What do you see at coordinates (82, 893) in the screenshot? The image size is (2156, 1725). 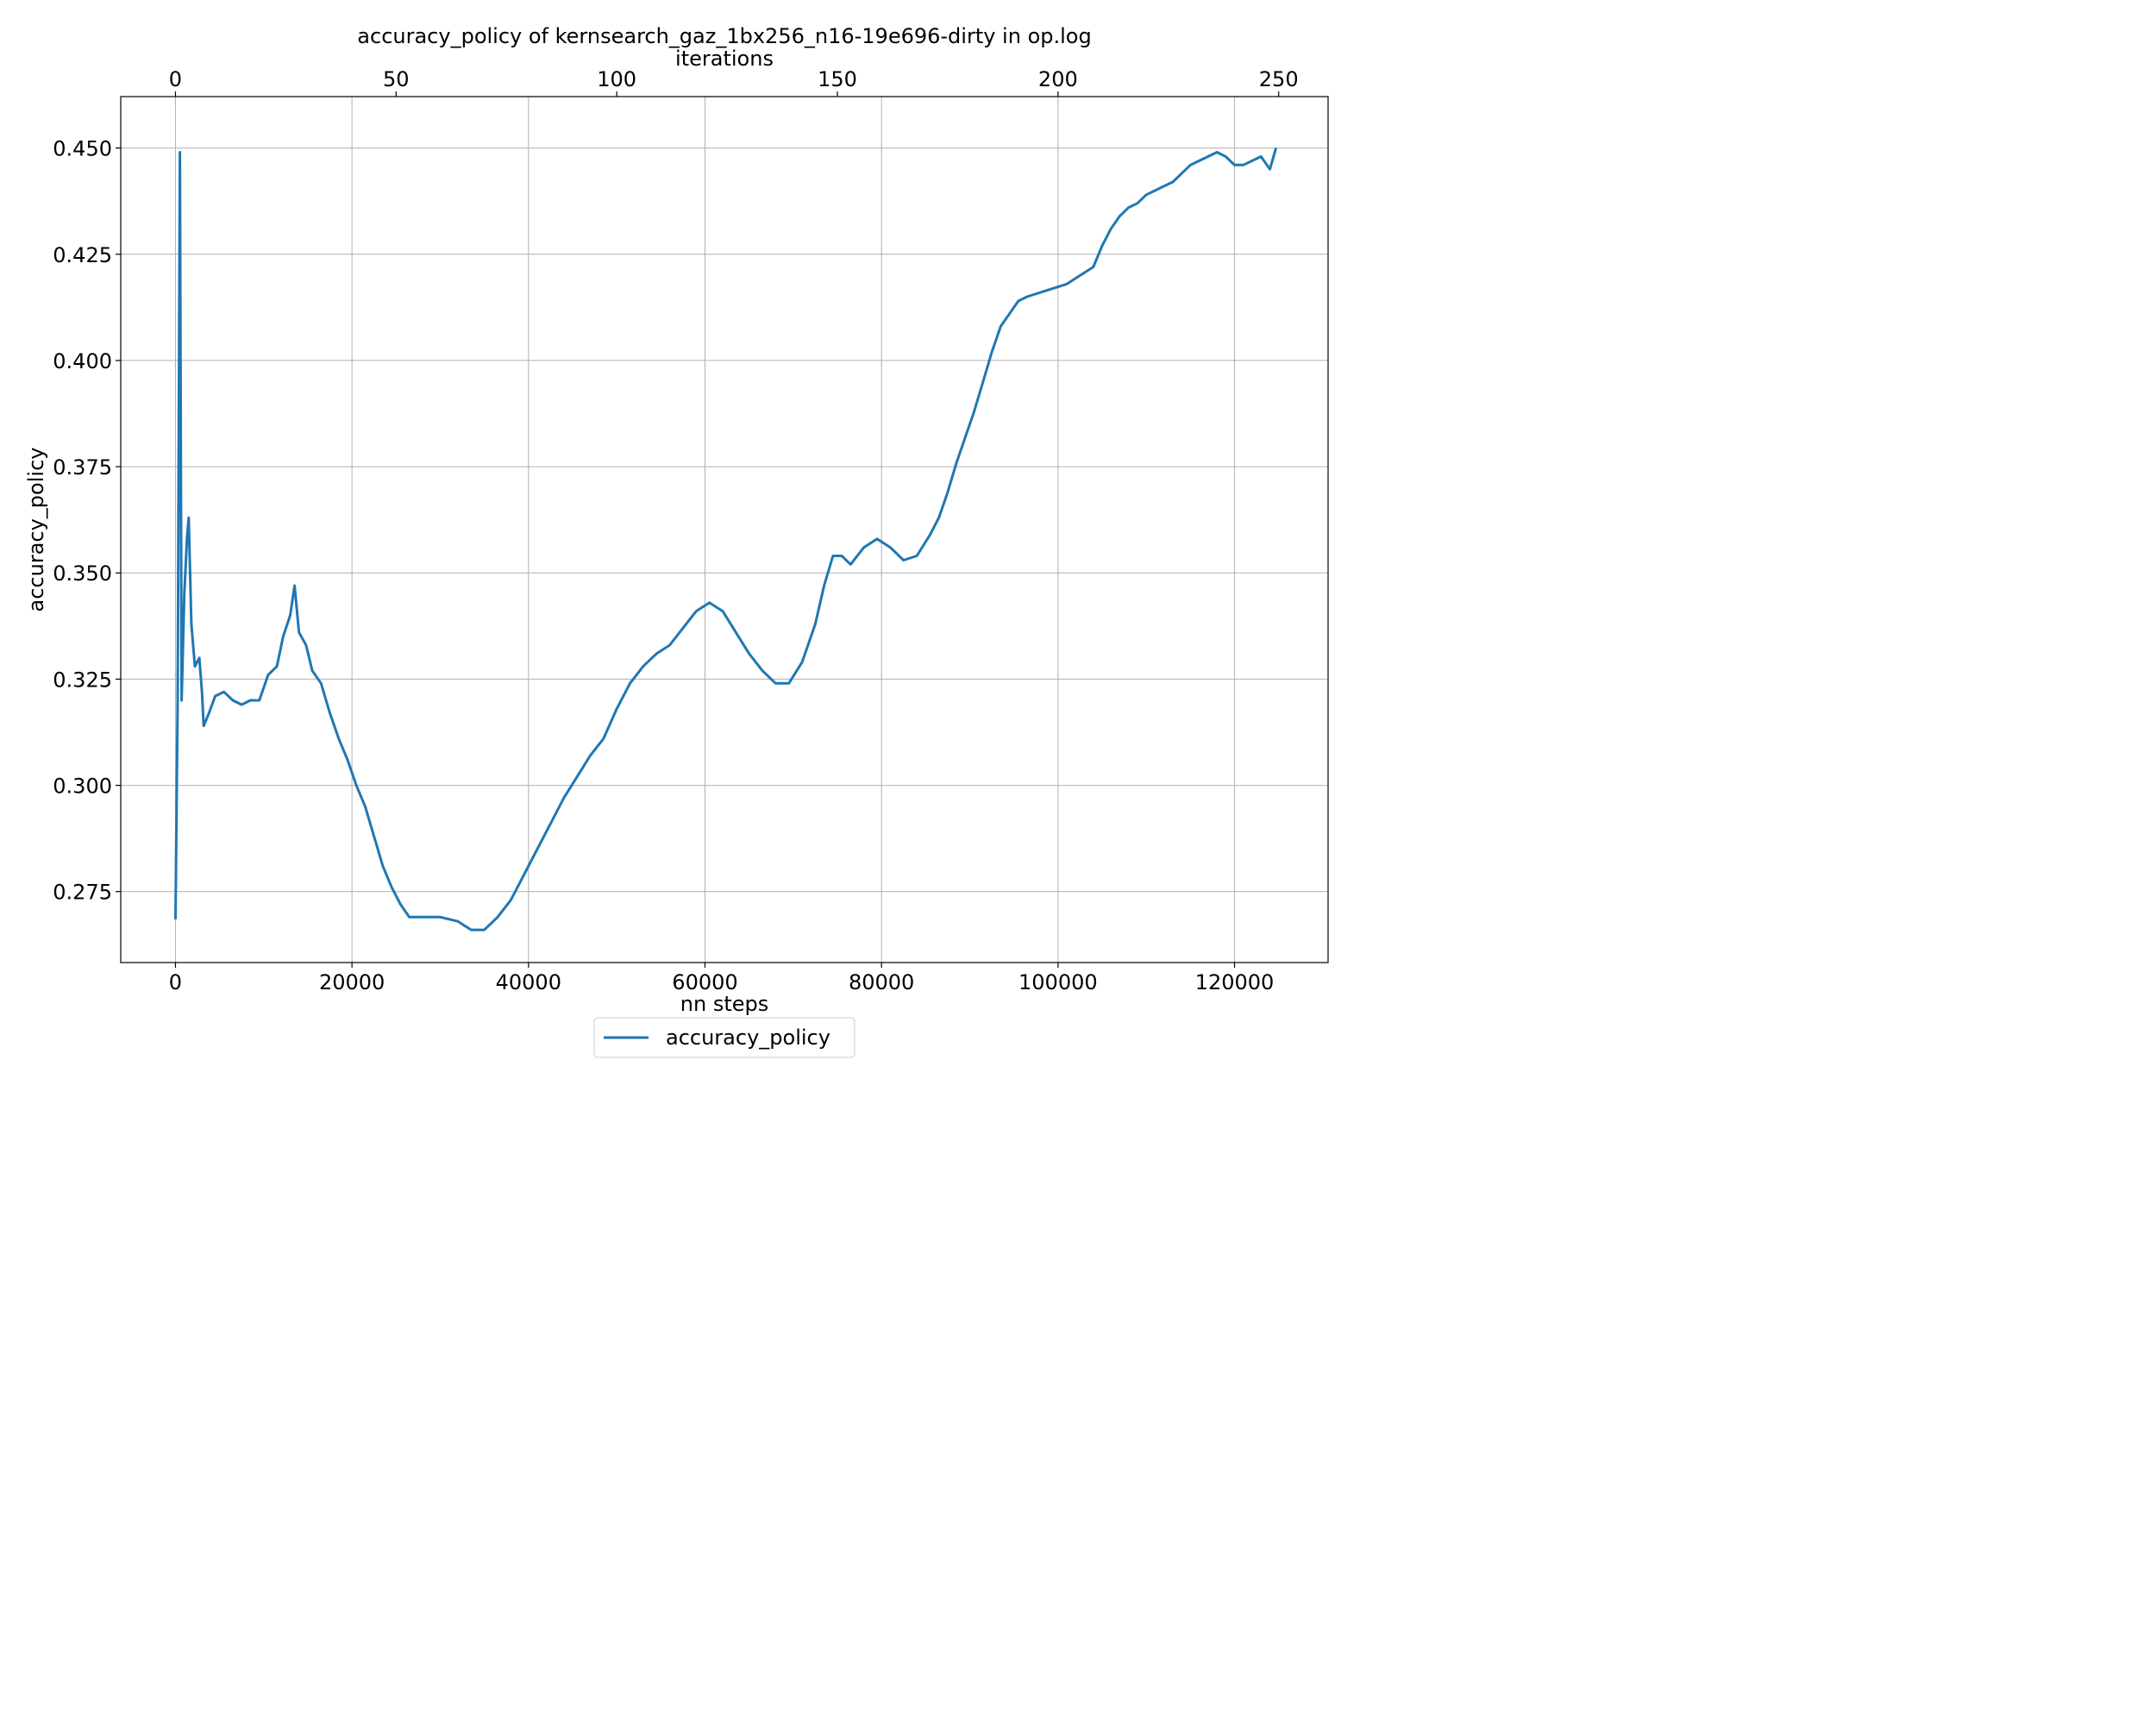 I see `y-tick-label: 0.275` at bounding box center [82, 893].